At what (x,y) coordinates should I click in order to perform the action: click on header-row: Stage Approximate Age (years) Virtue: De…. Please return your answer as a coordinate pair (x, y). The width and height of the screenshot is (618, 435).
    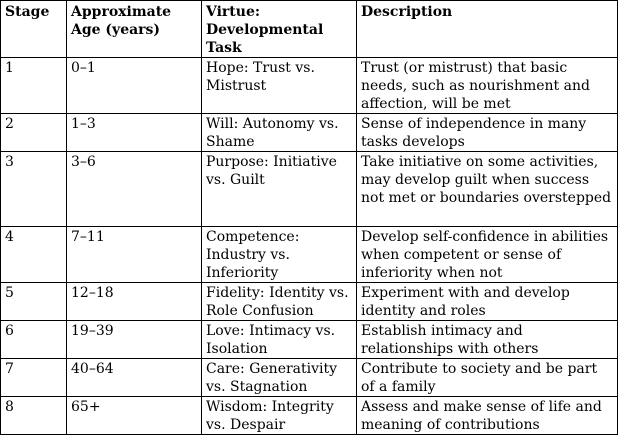
    Looking at the image, I should click on (309, 29).